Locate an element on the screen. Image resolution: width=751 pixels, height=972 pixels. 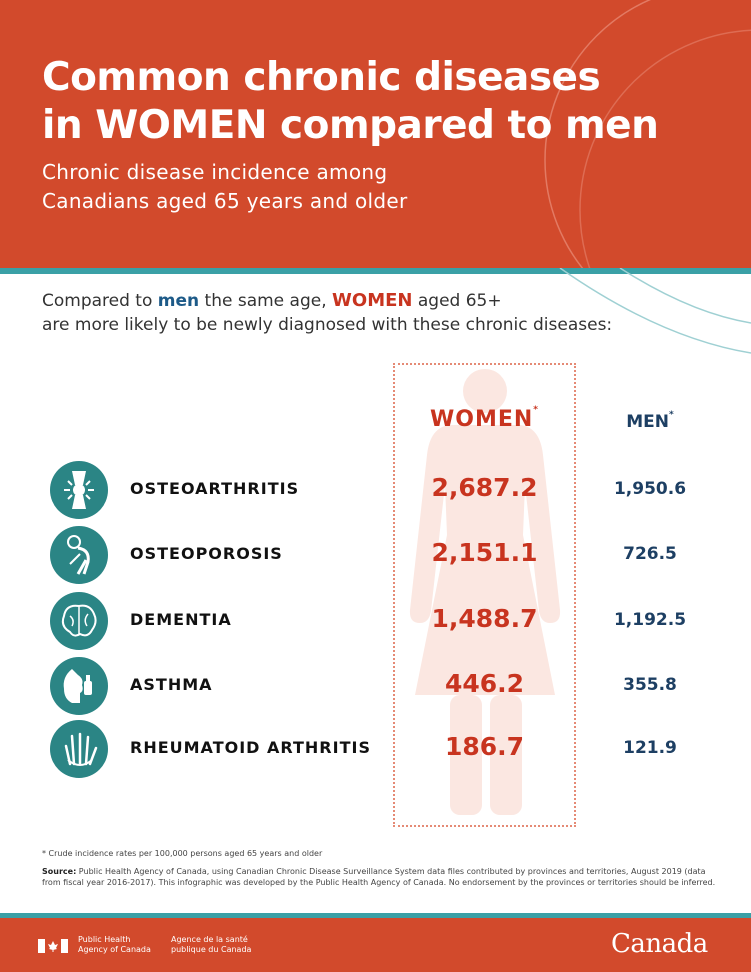
women-rate: 2,687.2 is located at coordinates (484, 487).